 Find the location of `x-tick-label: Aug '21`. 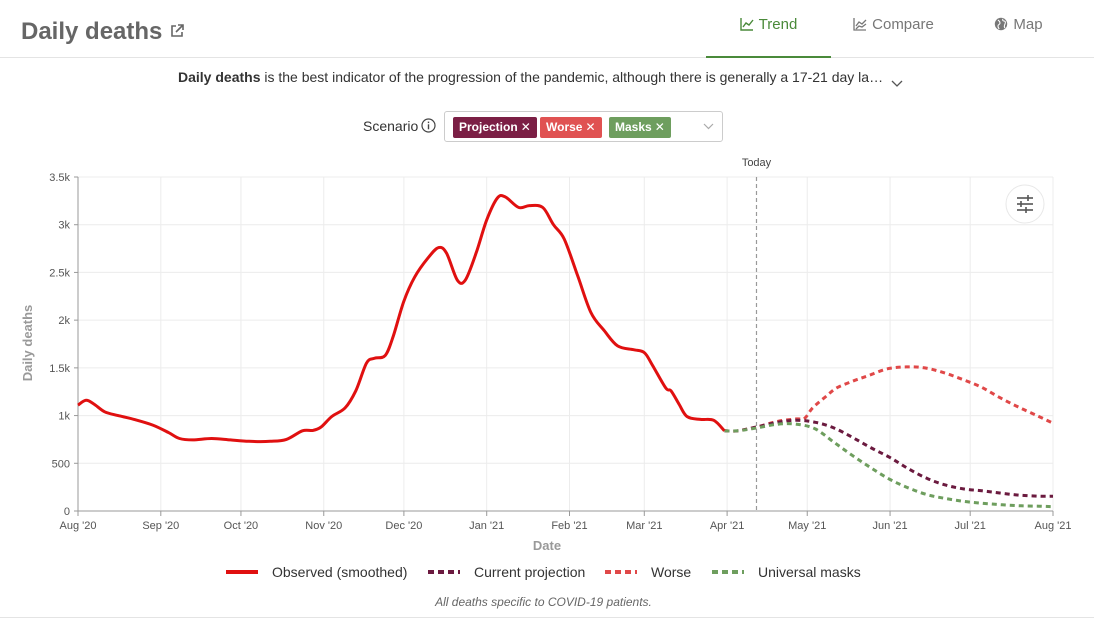

x-tick-label: Aug '21 is located at coordinates (1053, 526).